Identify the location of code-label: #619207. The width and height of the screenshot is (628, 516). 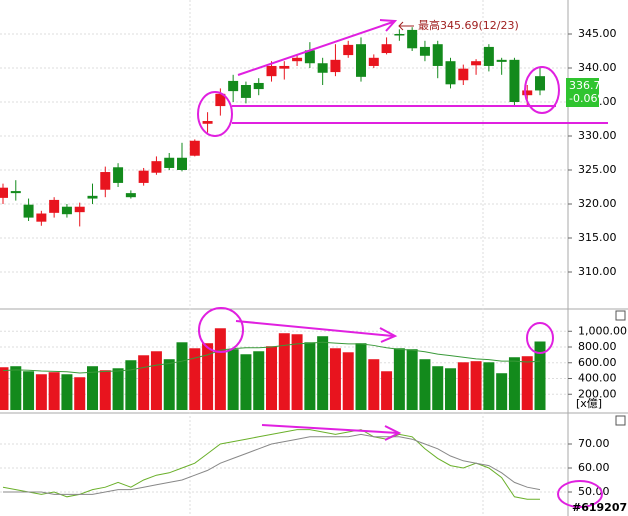
(599, 507).